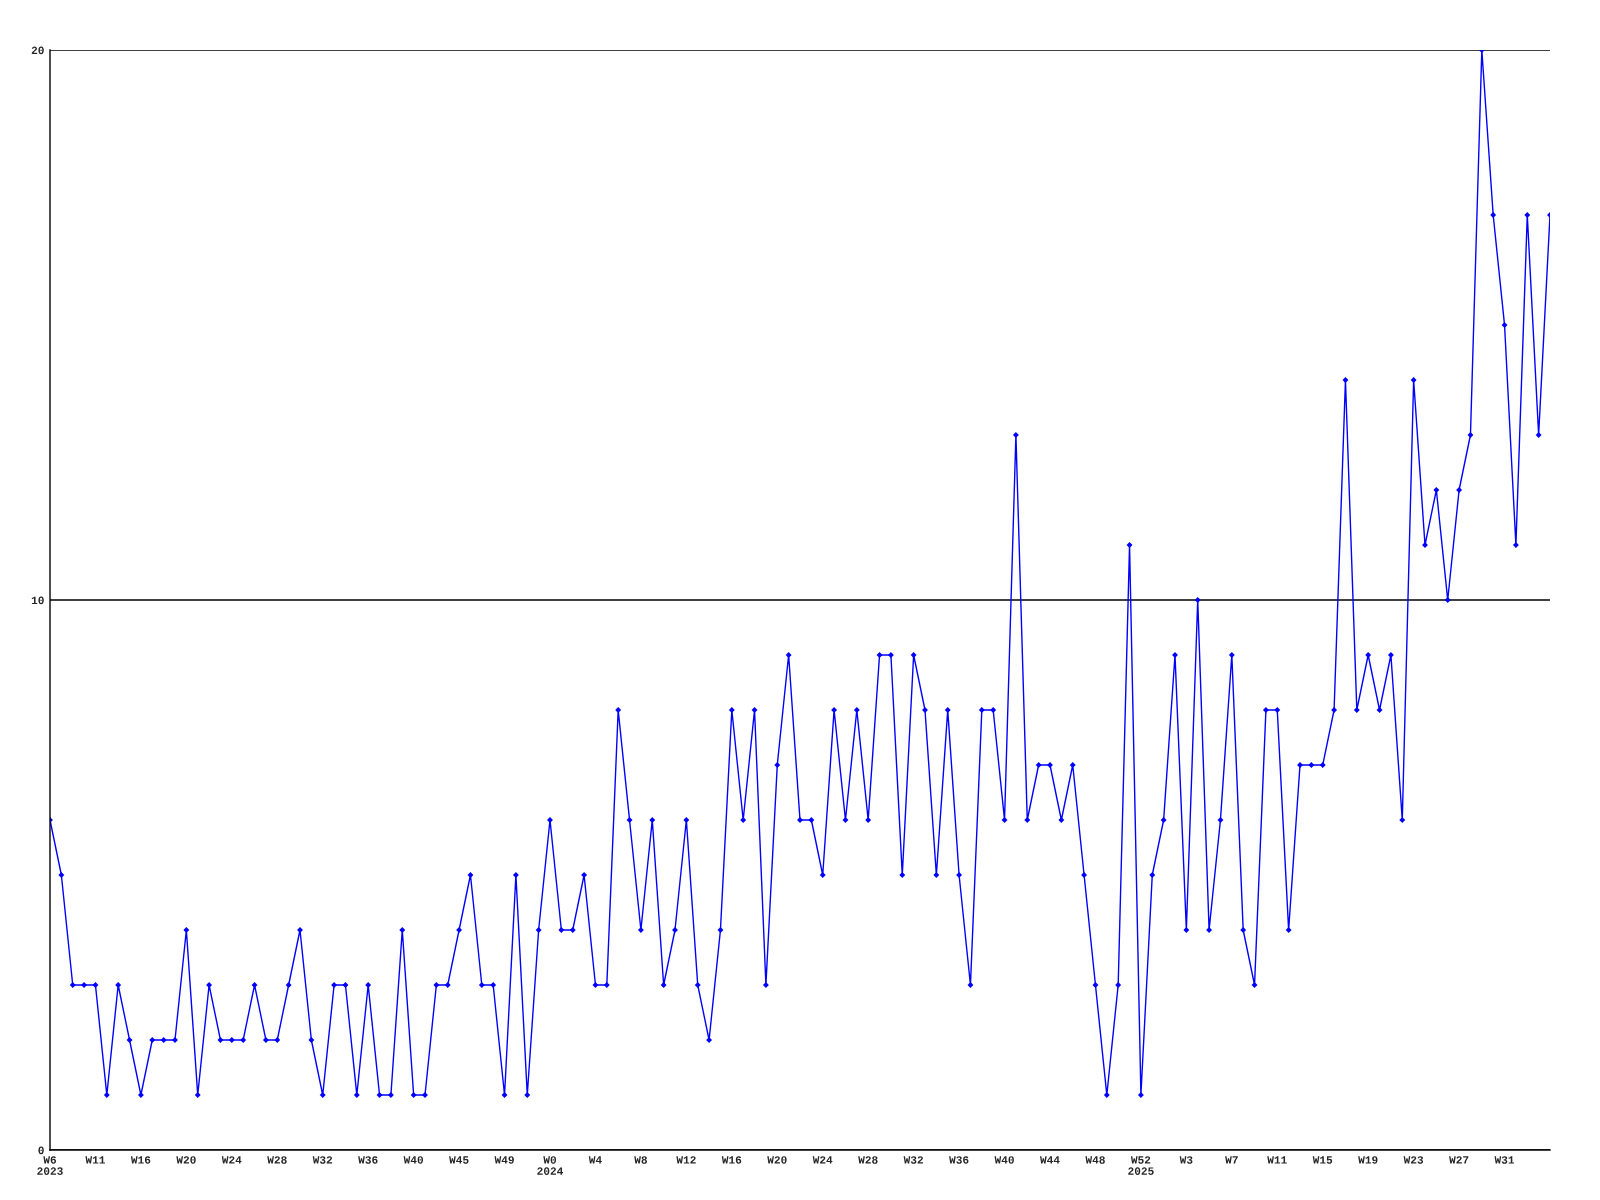 The height and width of the screenshot is (1200, 1600). Describe the element at coordinates (640, 1160) in the screenshot. I see `x-tick-label: W8` at that location.